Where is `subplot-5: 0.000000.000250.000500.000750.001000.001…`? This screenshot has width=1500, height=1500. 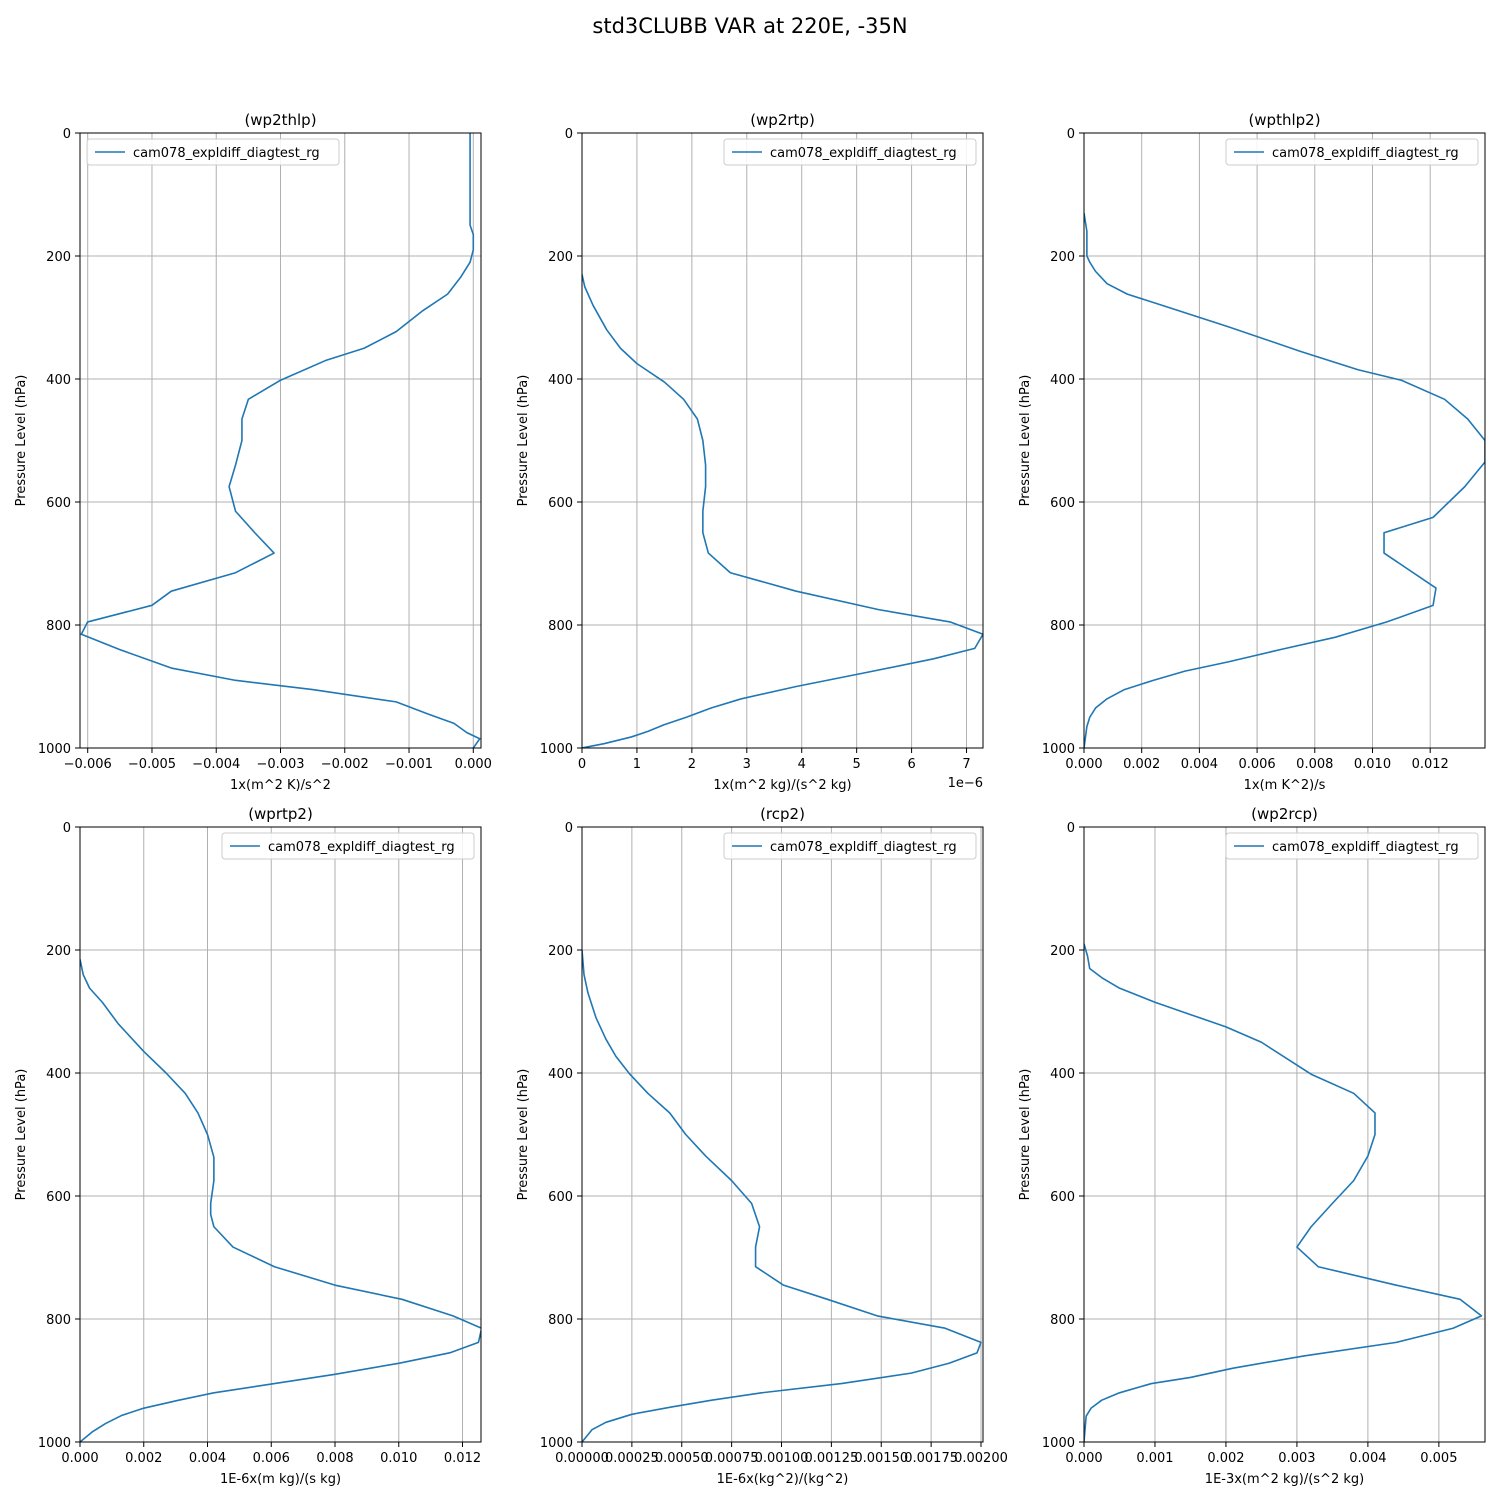 subplot-5: 0.000000.000250.000500.000750.001000.001… is located at coordinates (762, 1146).